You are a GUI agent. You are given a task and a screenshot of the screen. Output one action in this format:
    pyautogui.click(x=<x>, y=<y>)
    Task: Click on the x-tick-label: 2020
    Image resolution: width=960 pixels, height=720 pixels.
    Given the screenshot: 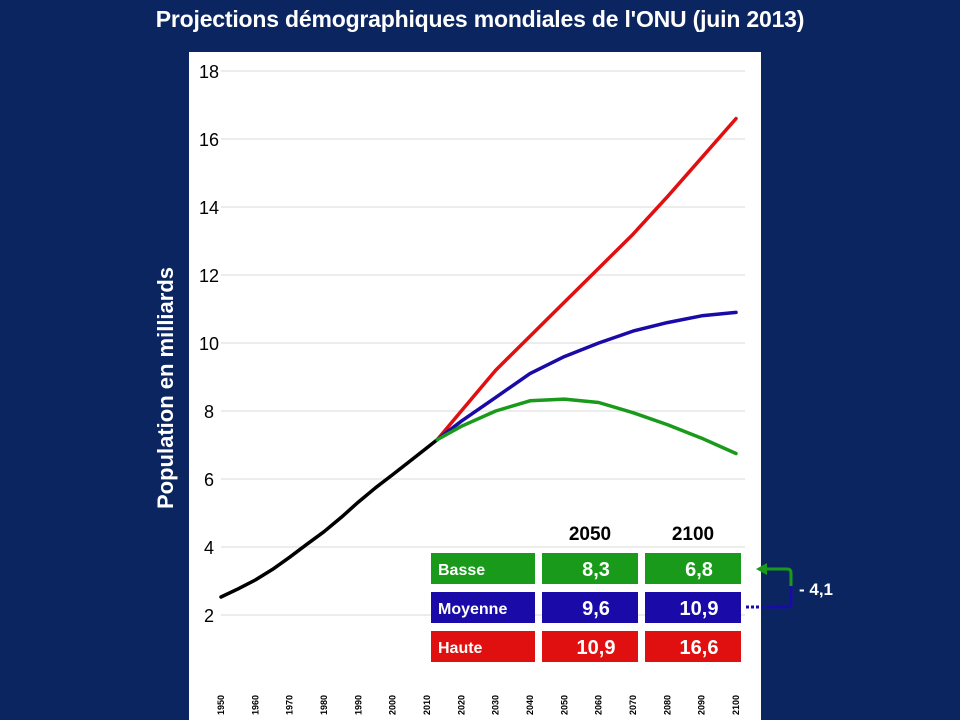 What is the action you would take?
    pyautogui.click(x=461, y=705)
    